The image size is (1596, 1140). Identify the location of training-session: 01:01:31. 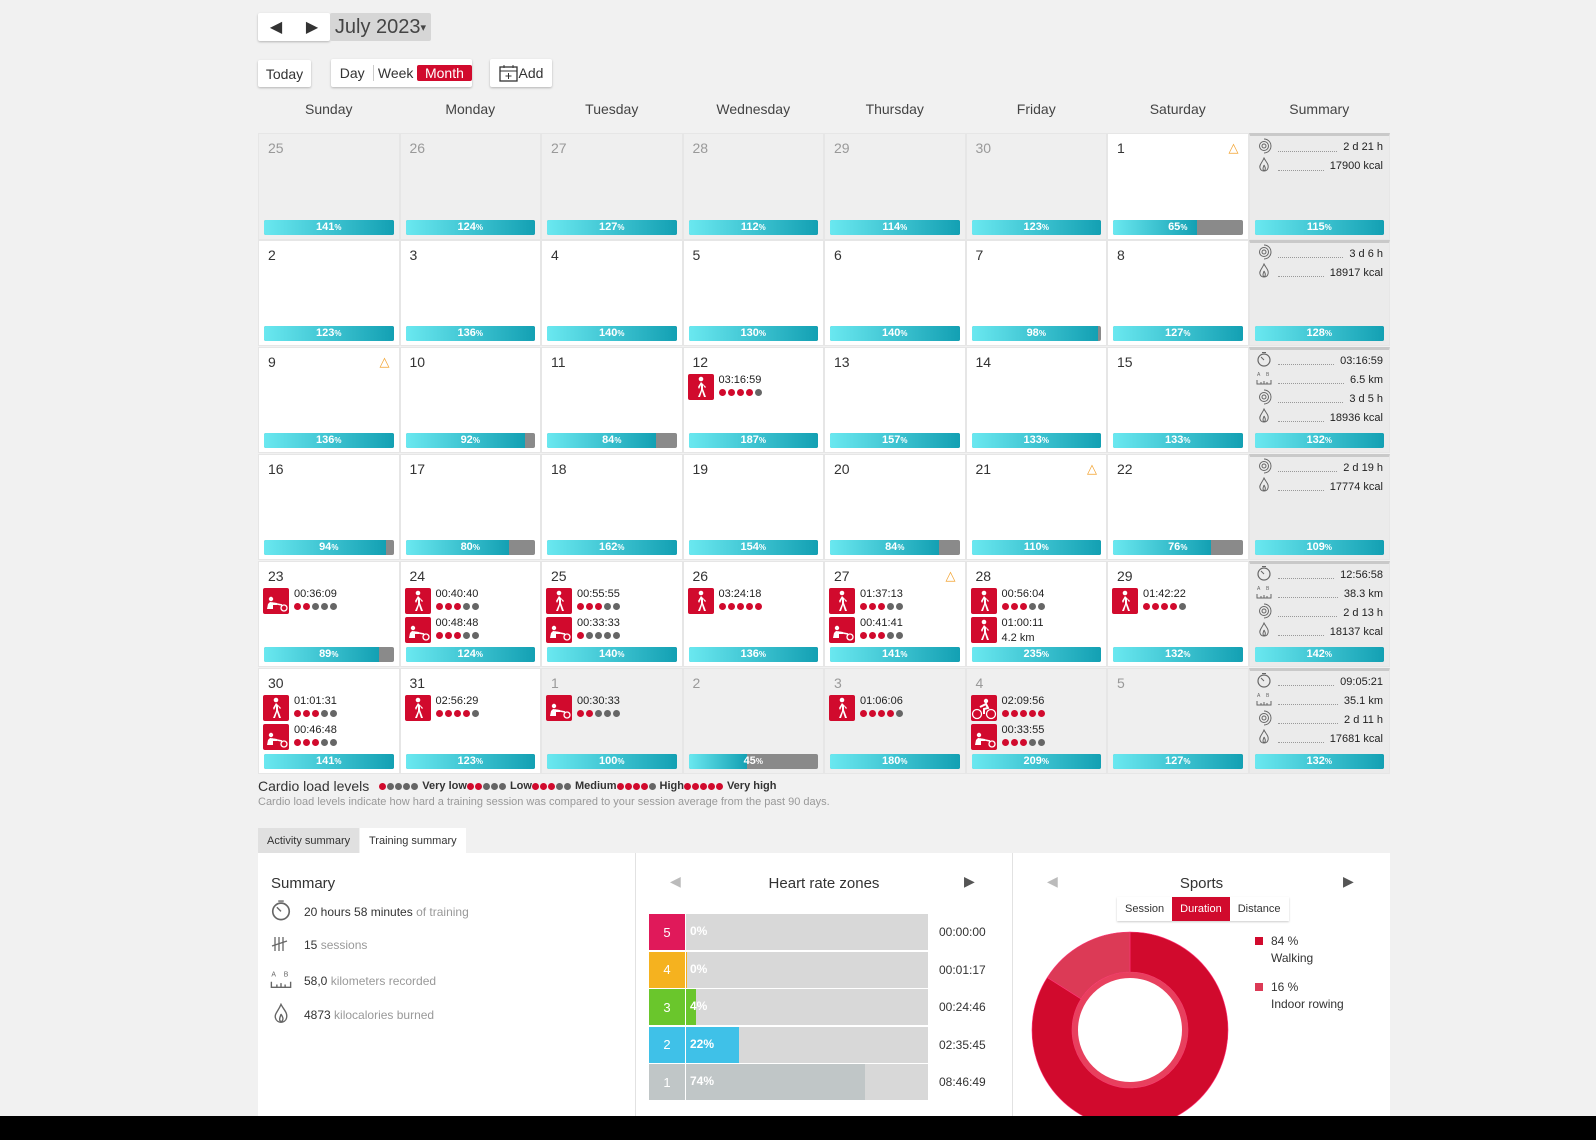
(300, 707).